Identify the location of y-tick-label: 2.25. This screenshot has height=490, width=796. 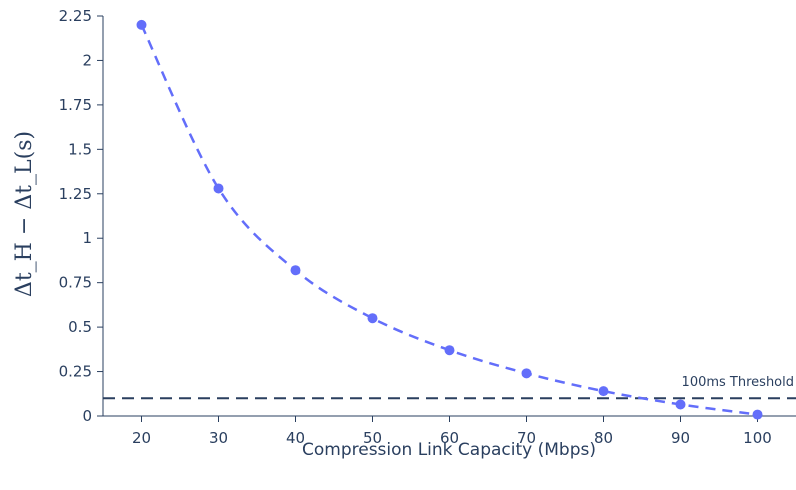
(75, 16).